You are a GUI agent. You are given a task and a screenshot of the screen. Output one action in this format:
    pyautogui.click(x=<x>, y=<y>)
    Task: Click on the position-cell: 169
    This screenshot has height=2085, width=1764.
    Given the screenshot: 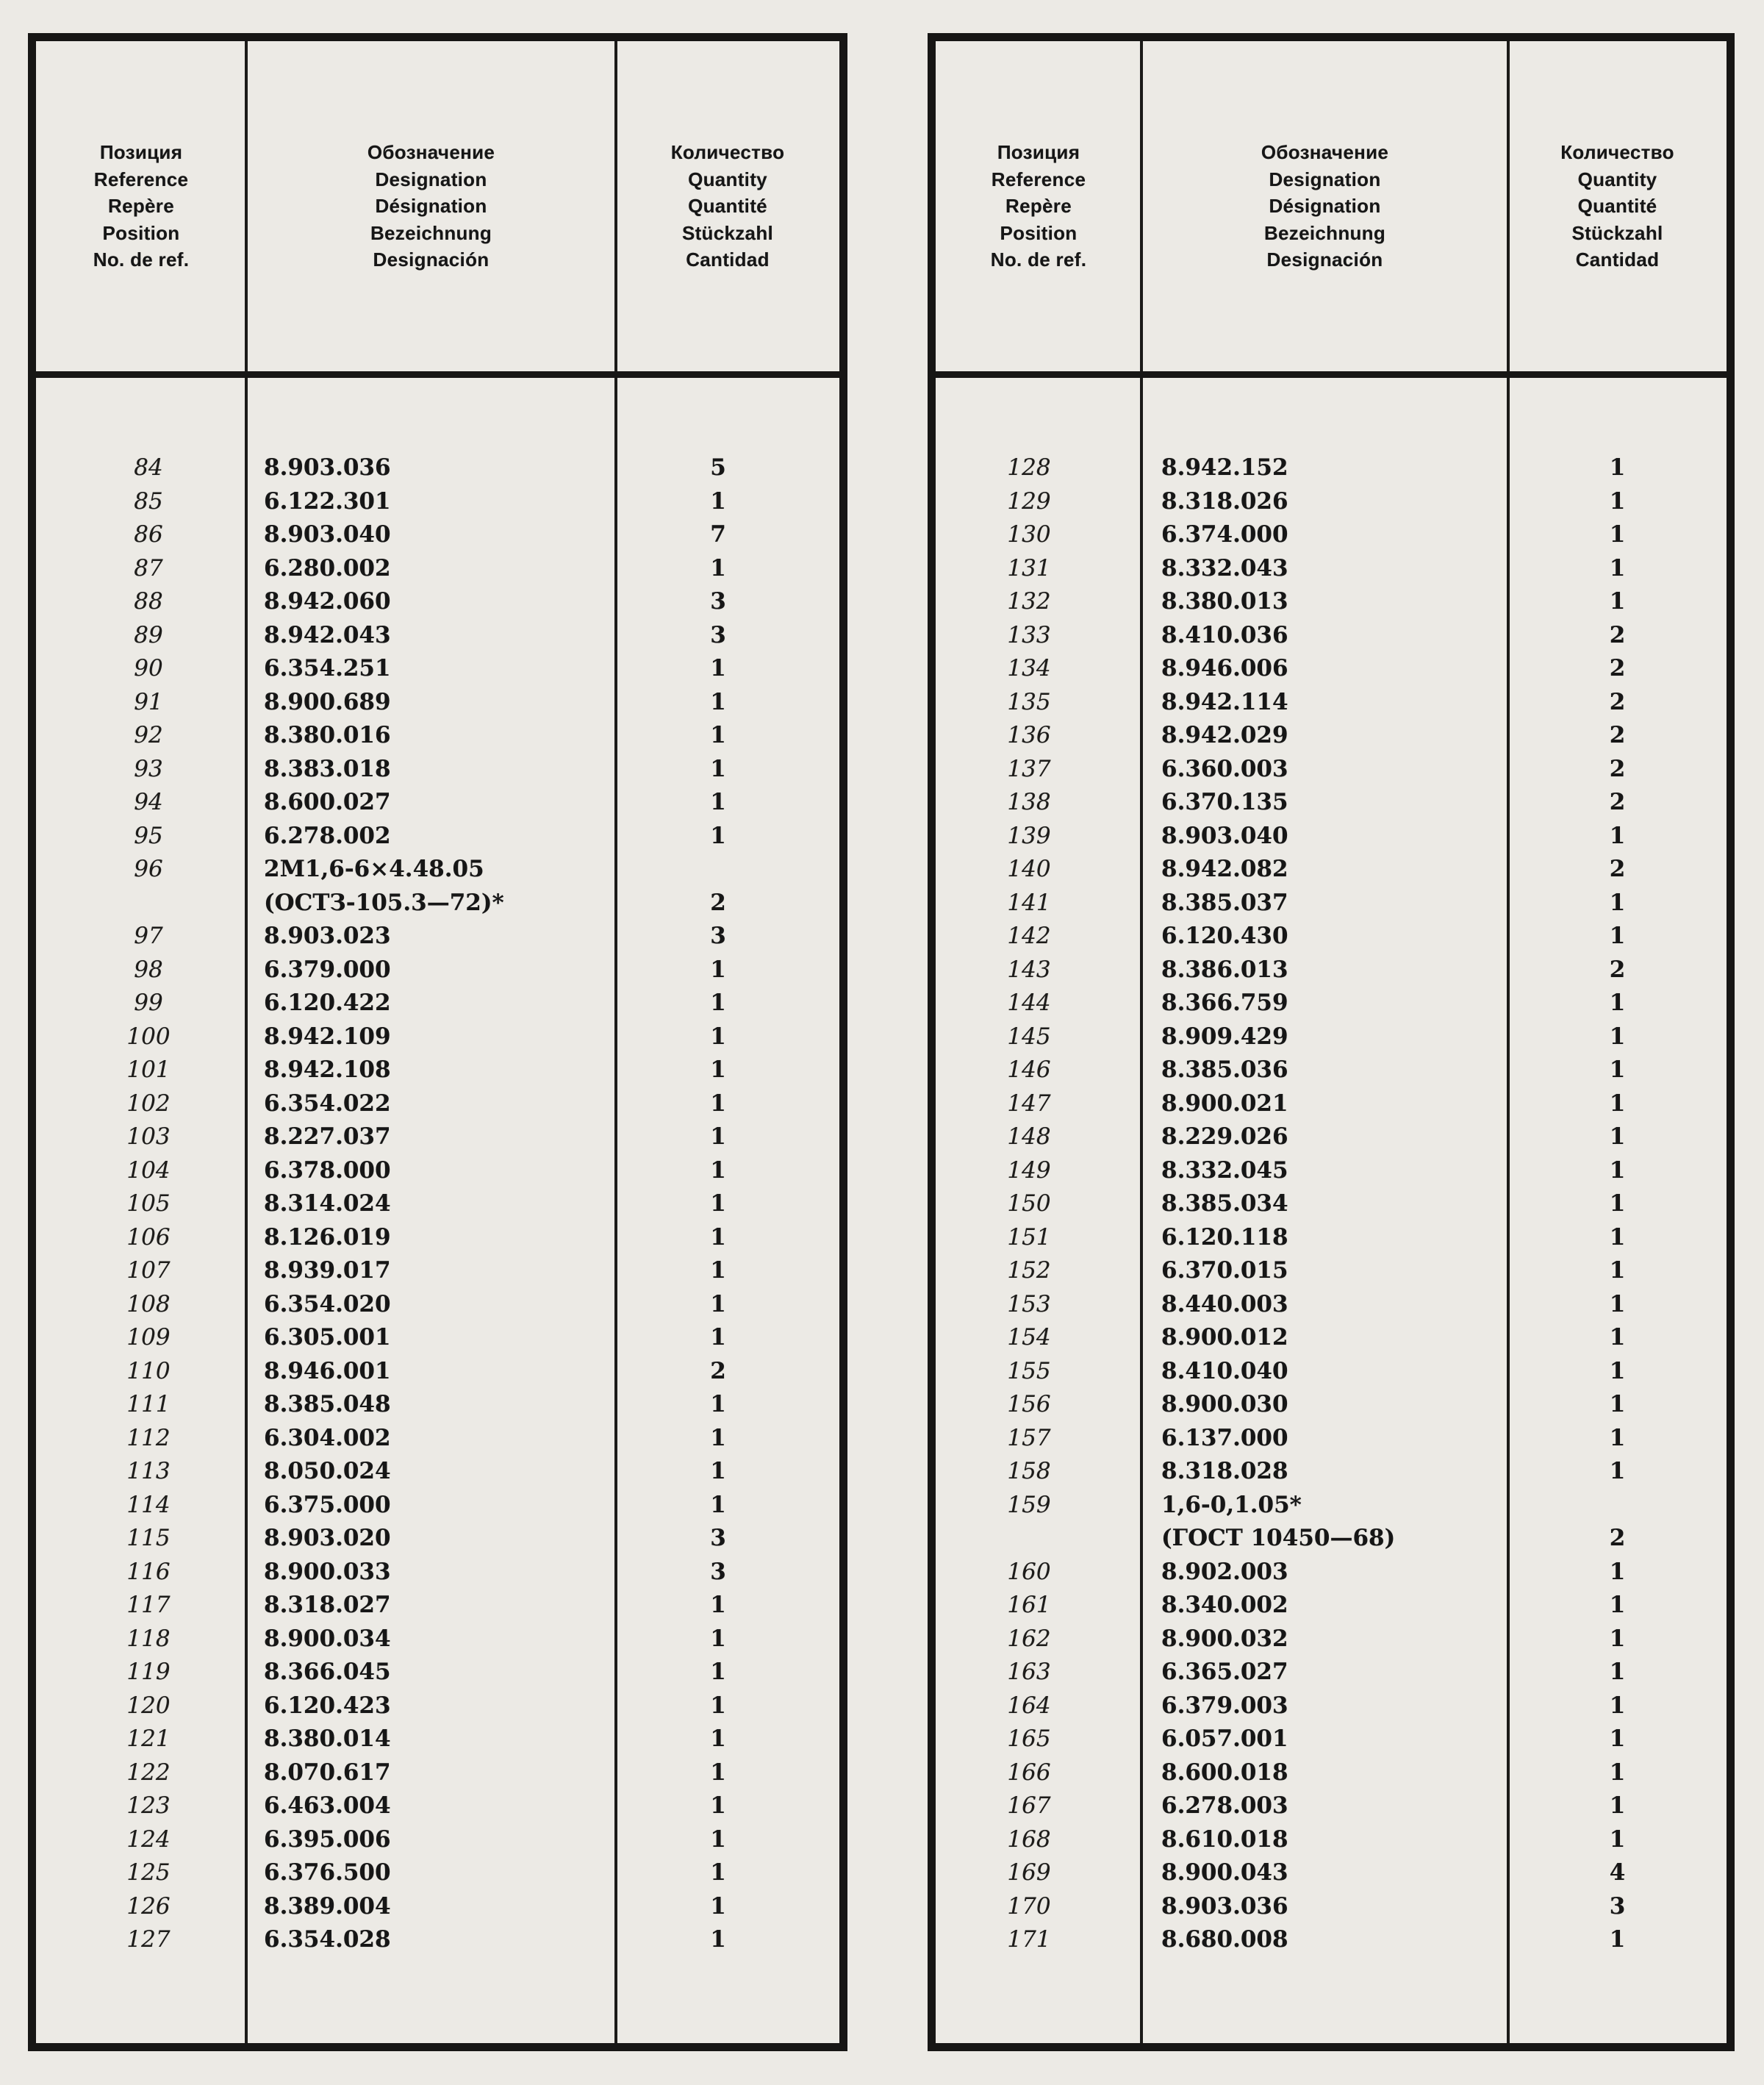 What is the action you would take?
    pyautogui.click(x=1029, y=1873)
    